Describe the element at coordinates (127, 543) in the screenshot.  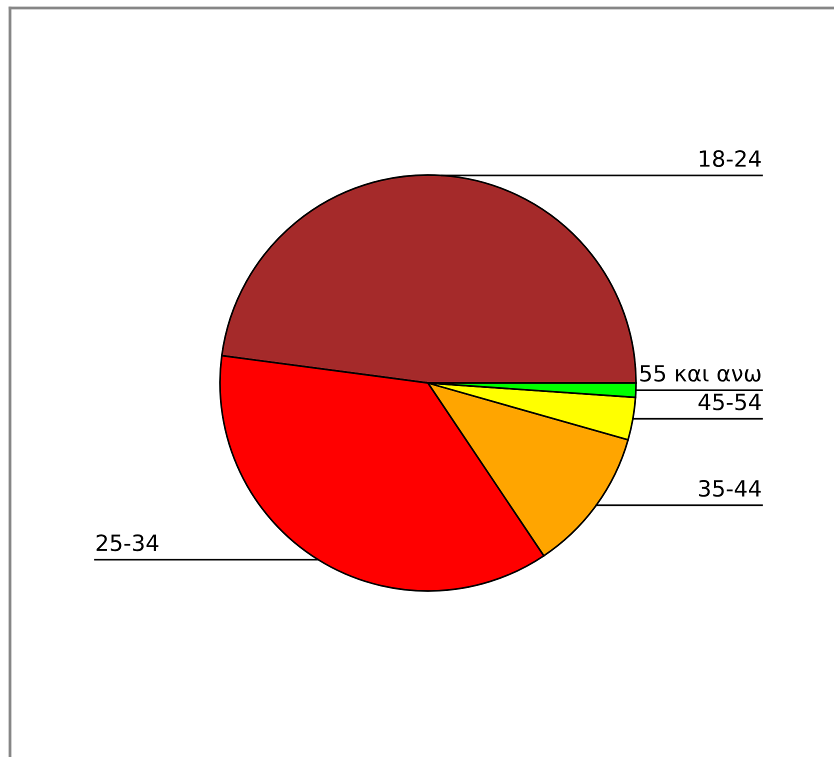
I see `slice-label: 25-34` at that location.